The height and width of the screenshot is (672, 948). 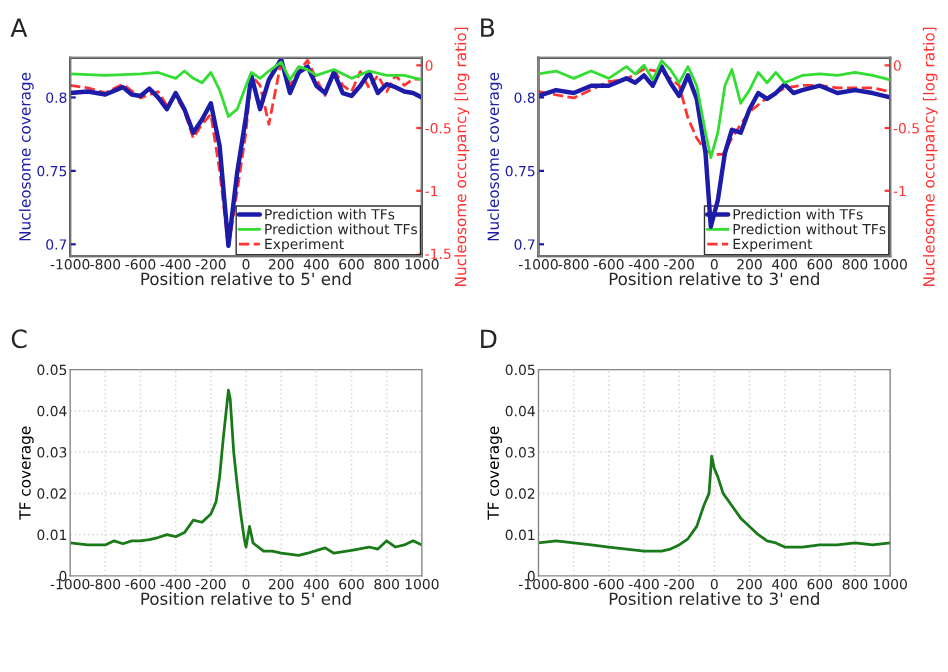 I want to click on chart-title: B, so click(x=488, y=27).